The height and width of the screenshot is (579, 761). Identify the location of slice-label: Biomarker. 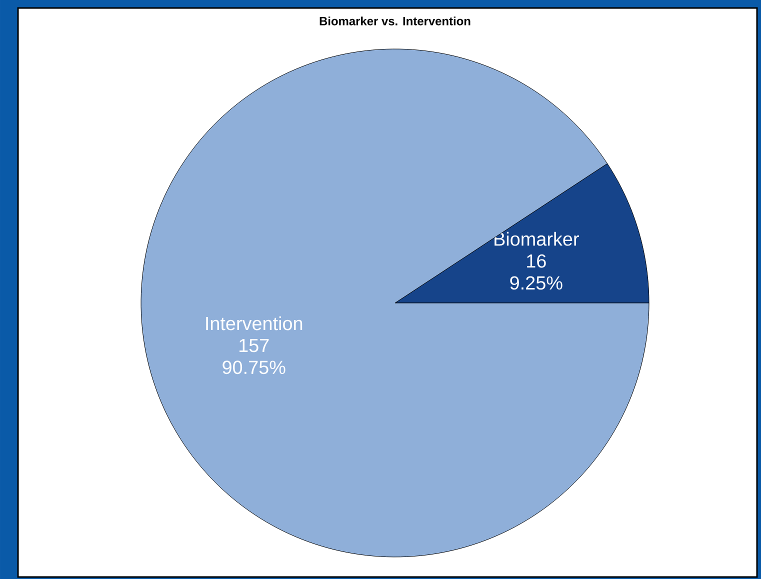
(536, 239).